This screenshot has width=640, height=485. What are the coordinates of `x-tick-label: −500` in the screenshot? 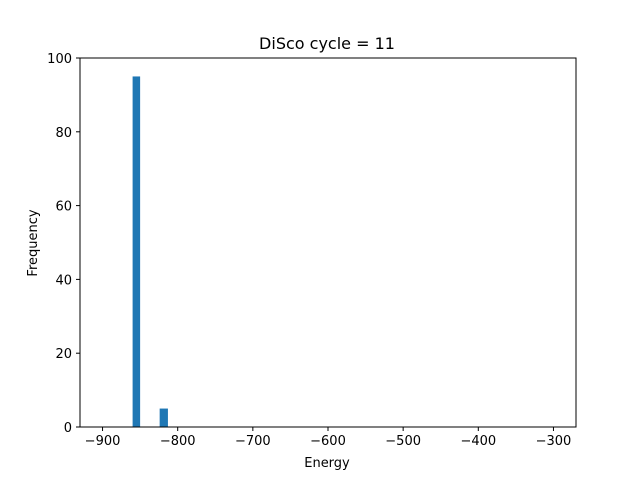 It's located at (403, 441).